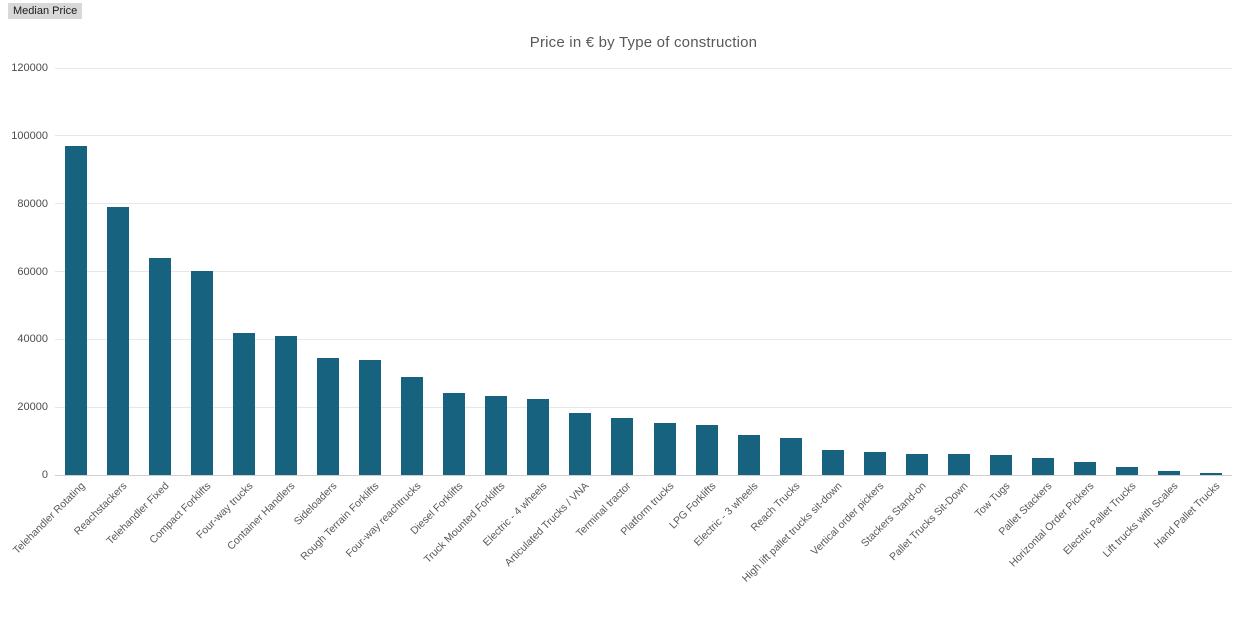 The image size is (1246, 644). Describe the element at coordinates (1140, 520) in the screenshot. I see `x-axis-category-label: Lift trucks with Scales` at that location.